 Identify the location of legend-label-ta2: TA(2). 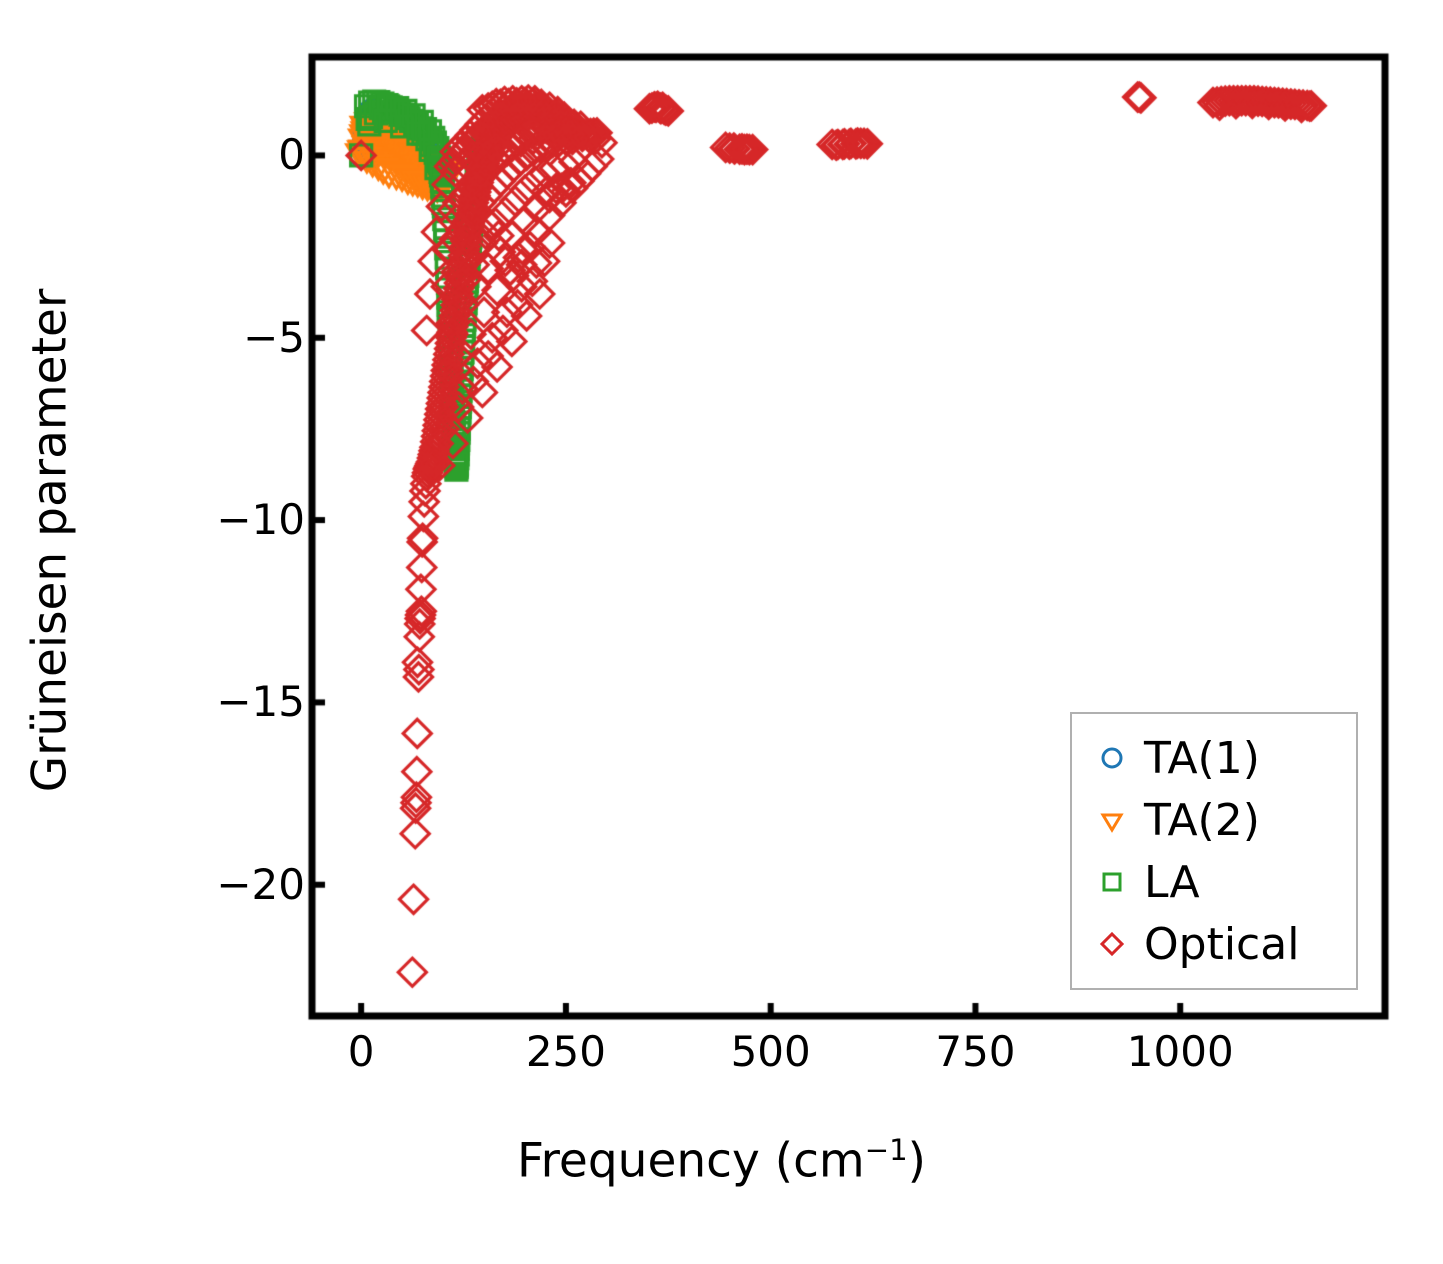
(1202, 820).